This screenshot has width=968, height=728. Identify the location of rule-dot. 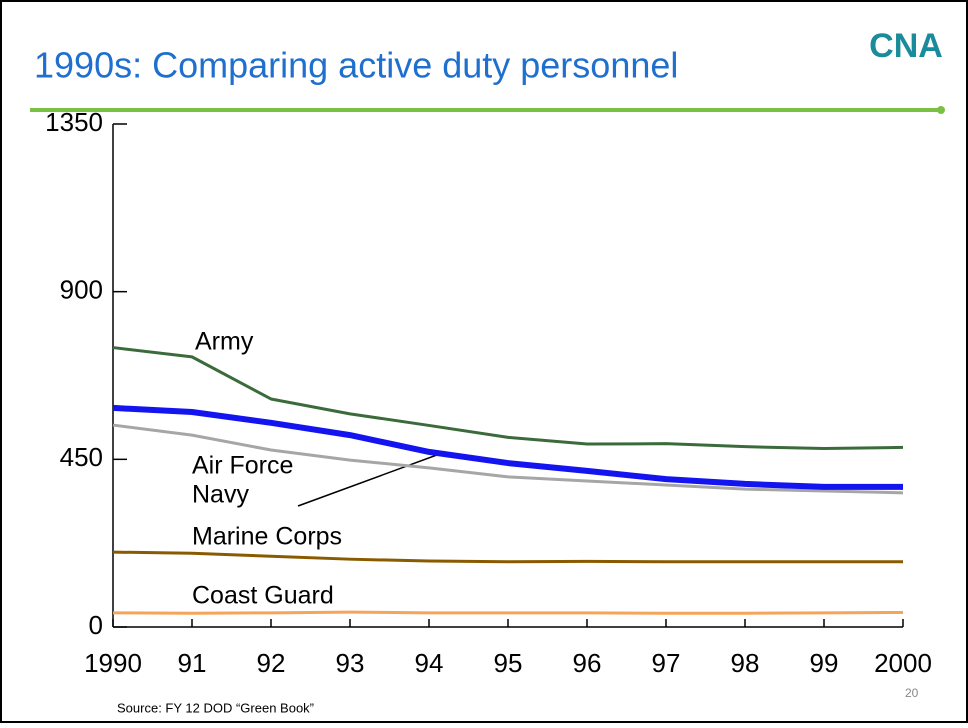
(941, 110).